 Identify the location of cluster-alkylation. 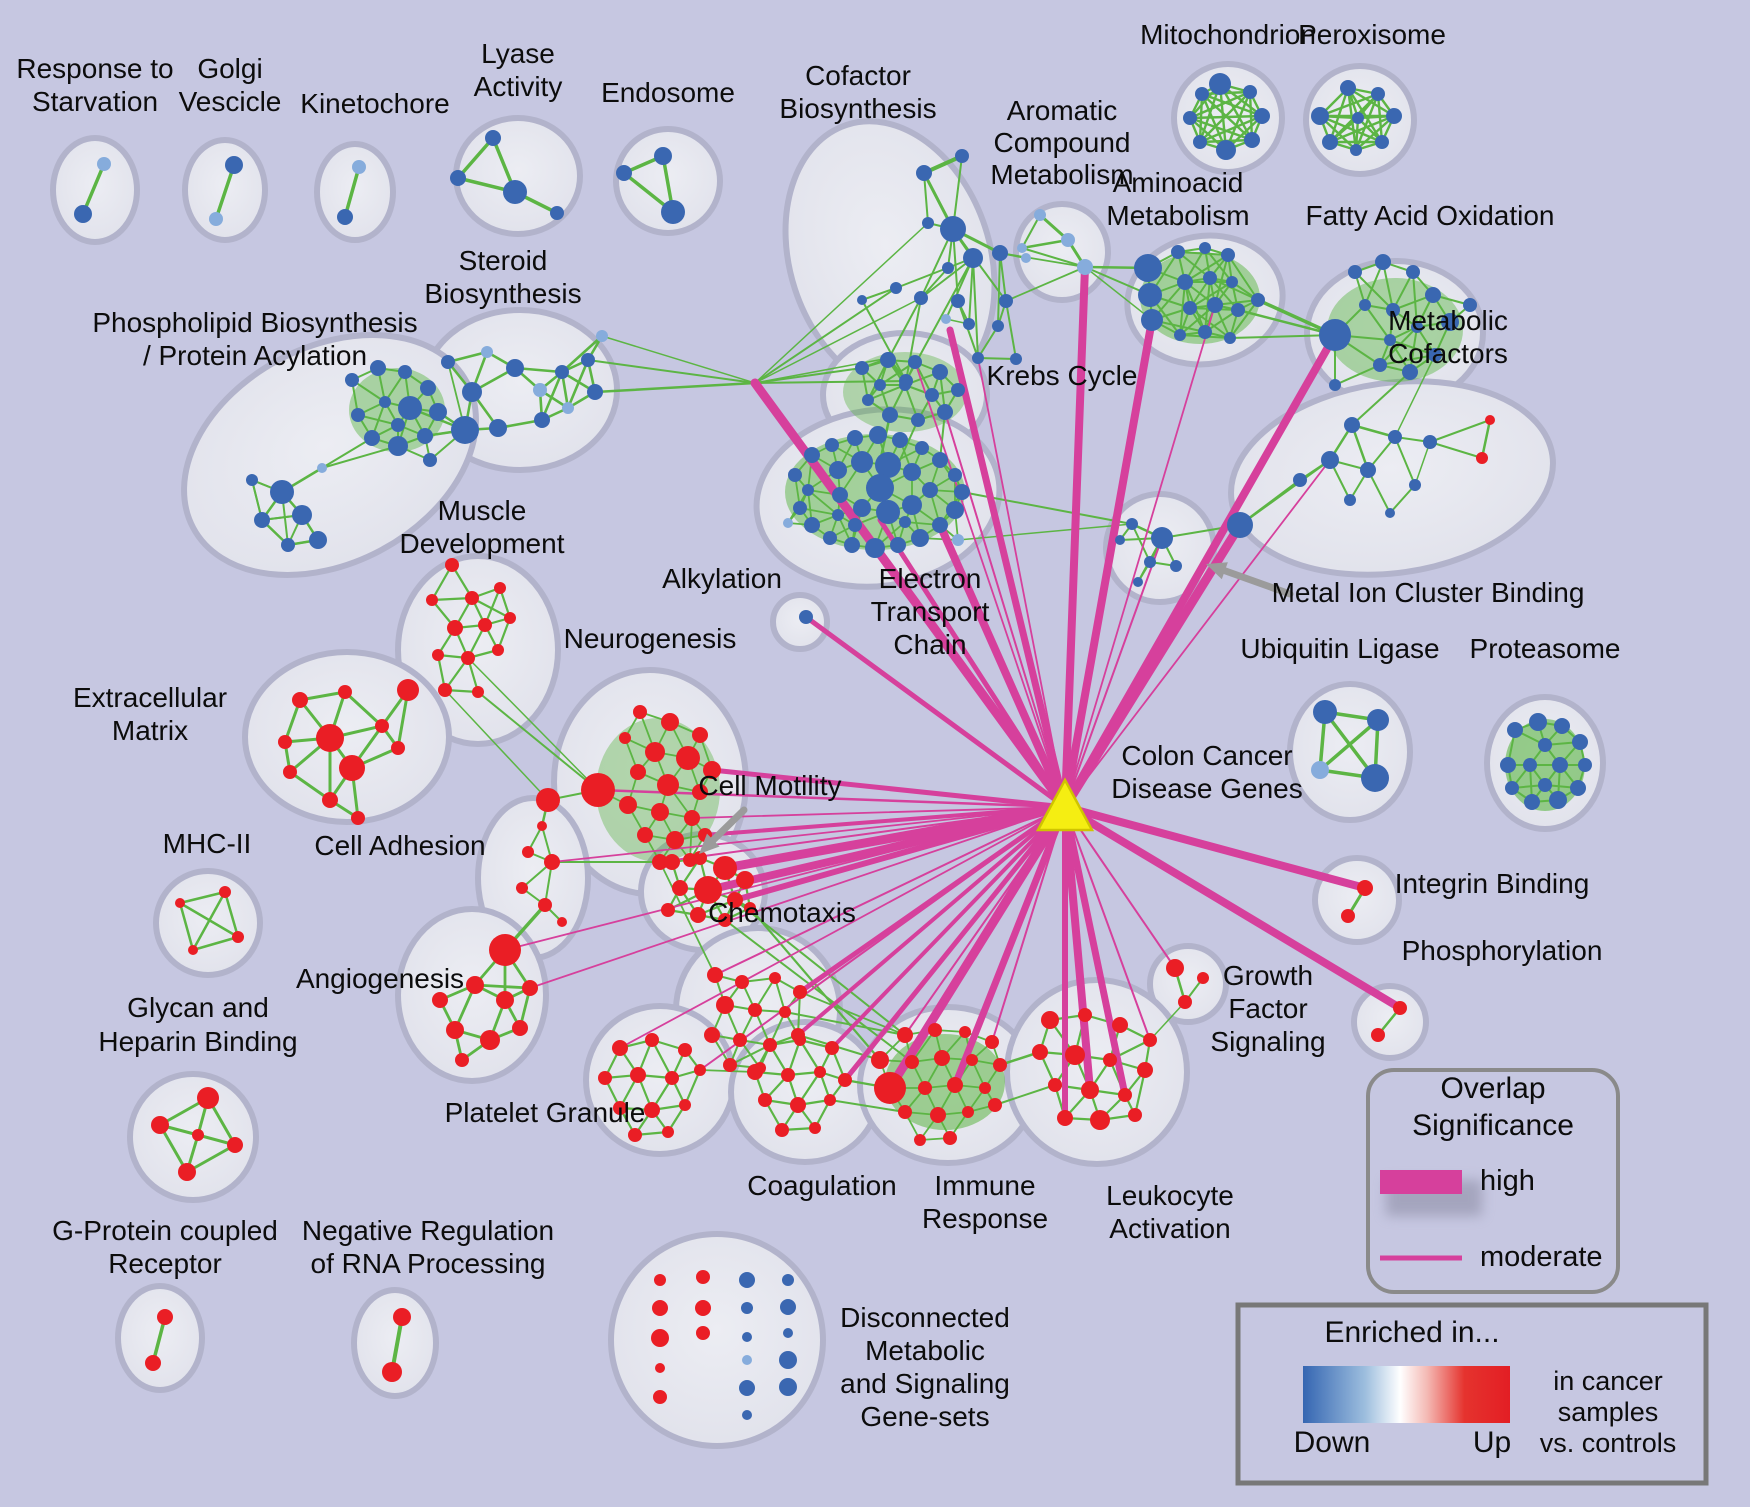
(800, 622).